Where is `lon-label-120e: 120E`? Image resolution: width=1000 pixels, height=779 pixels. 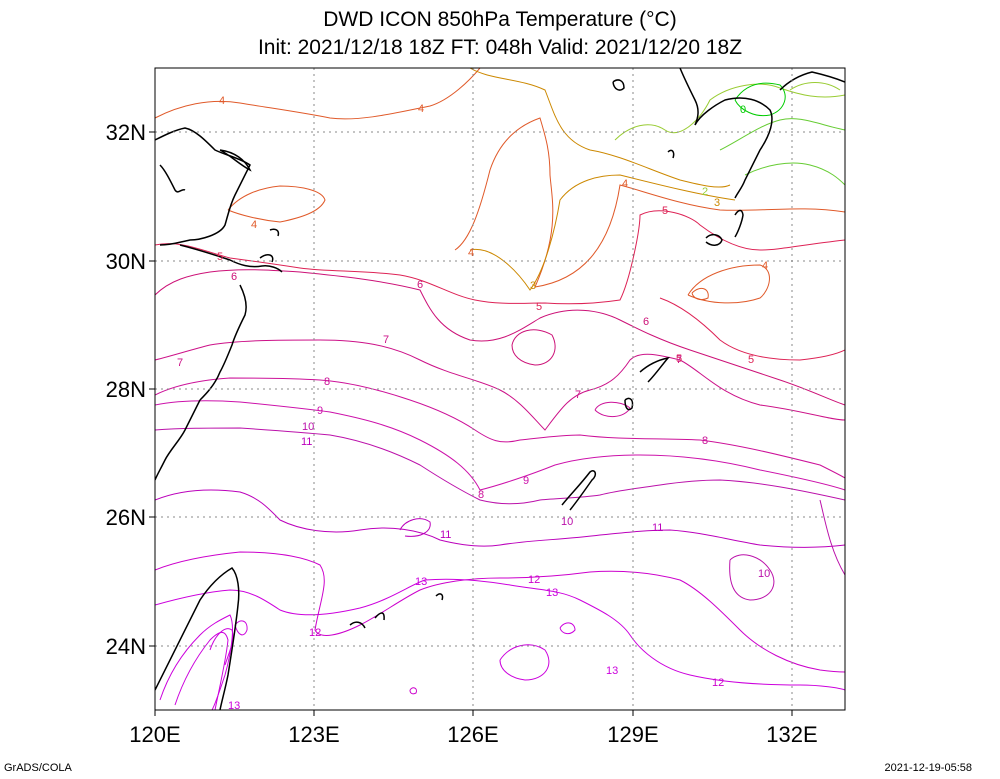
lon-label-120e: 120E is located at coordinates (155, 734).